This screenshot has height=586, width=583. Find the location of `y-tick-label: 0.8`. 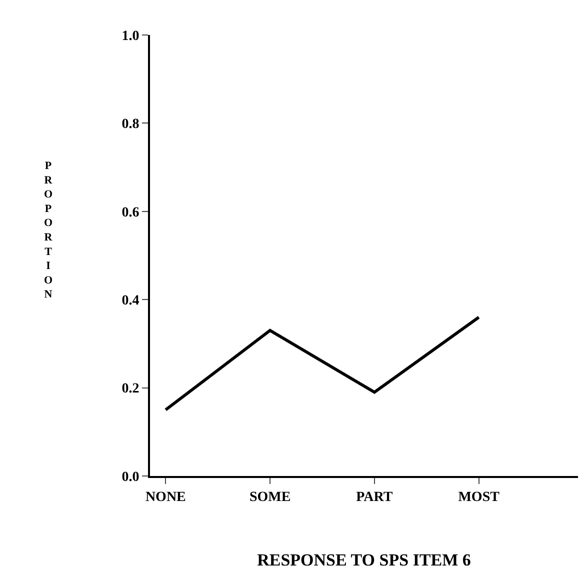

y-tick-label: 0.8 is located at coordinates (131, 124).